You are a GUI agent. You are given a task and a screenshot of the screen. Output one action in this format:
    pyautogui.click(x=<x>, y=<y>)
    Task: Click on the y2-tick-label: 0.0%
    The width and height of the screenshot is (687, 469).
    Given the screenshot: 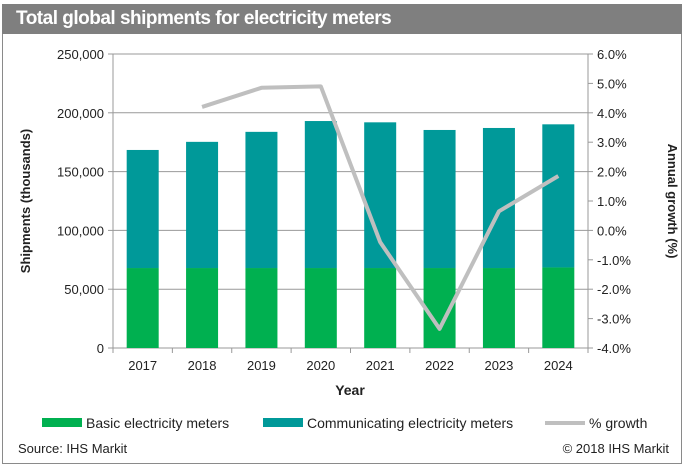 What is the action you would take?
    pyautogui.click(x=612, y=230)
    